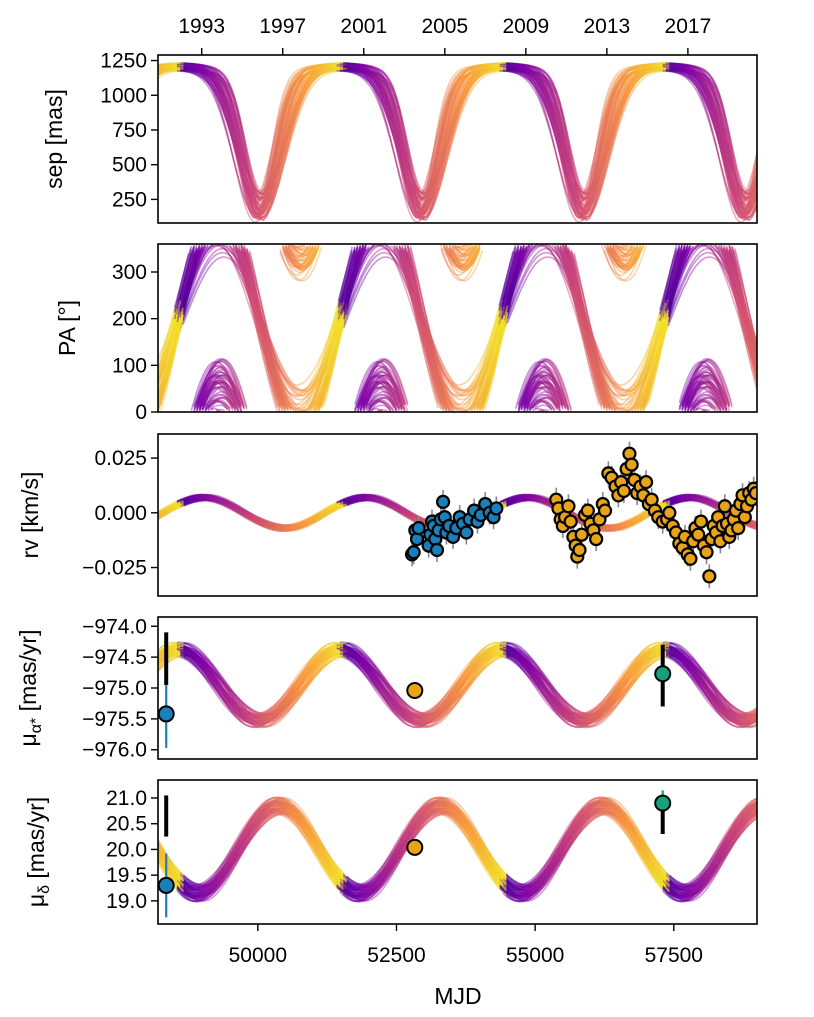  Describe the element at coordinates (282, 26) in the screenshot. I see `year-tick-label: 1997` at that location.